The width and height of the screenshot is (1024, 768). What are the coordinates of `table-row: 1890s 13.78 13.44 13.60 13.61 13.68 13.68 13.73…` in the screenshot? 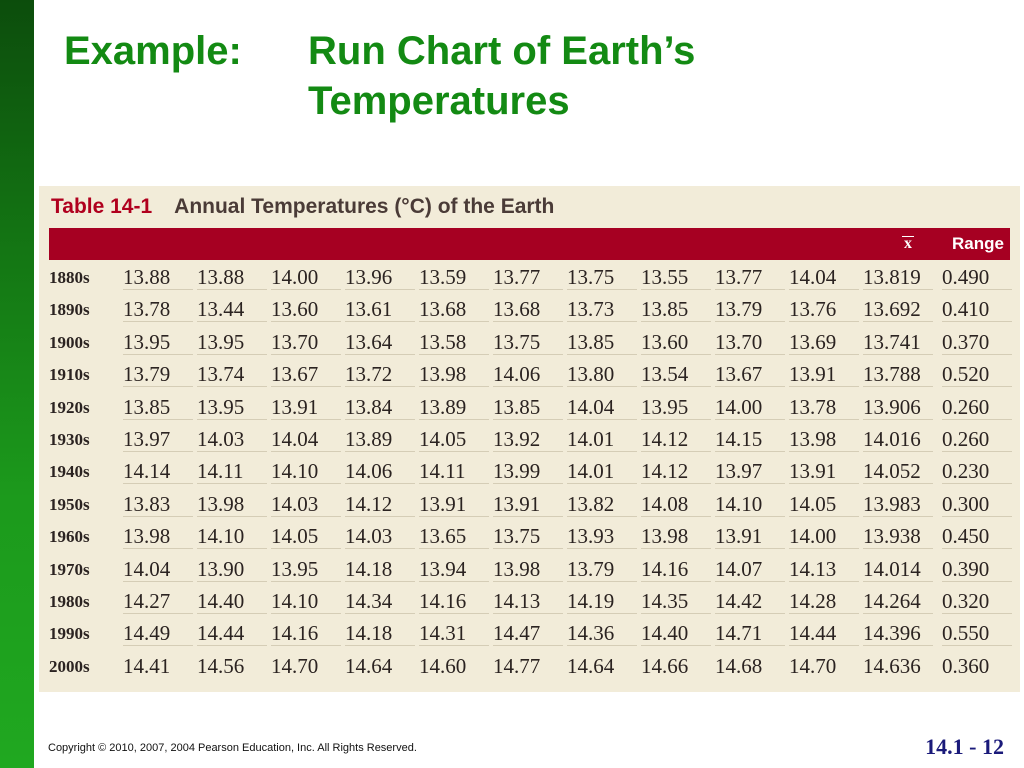 It's located at (530, 311).